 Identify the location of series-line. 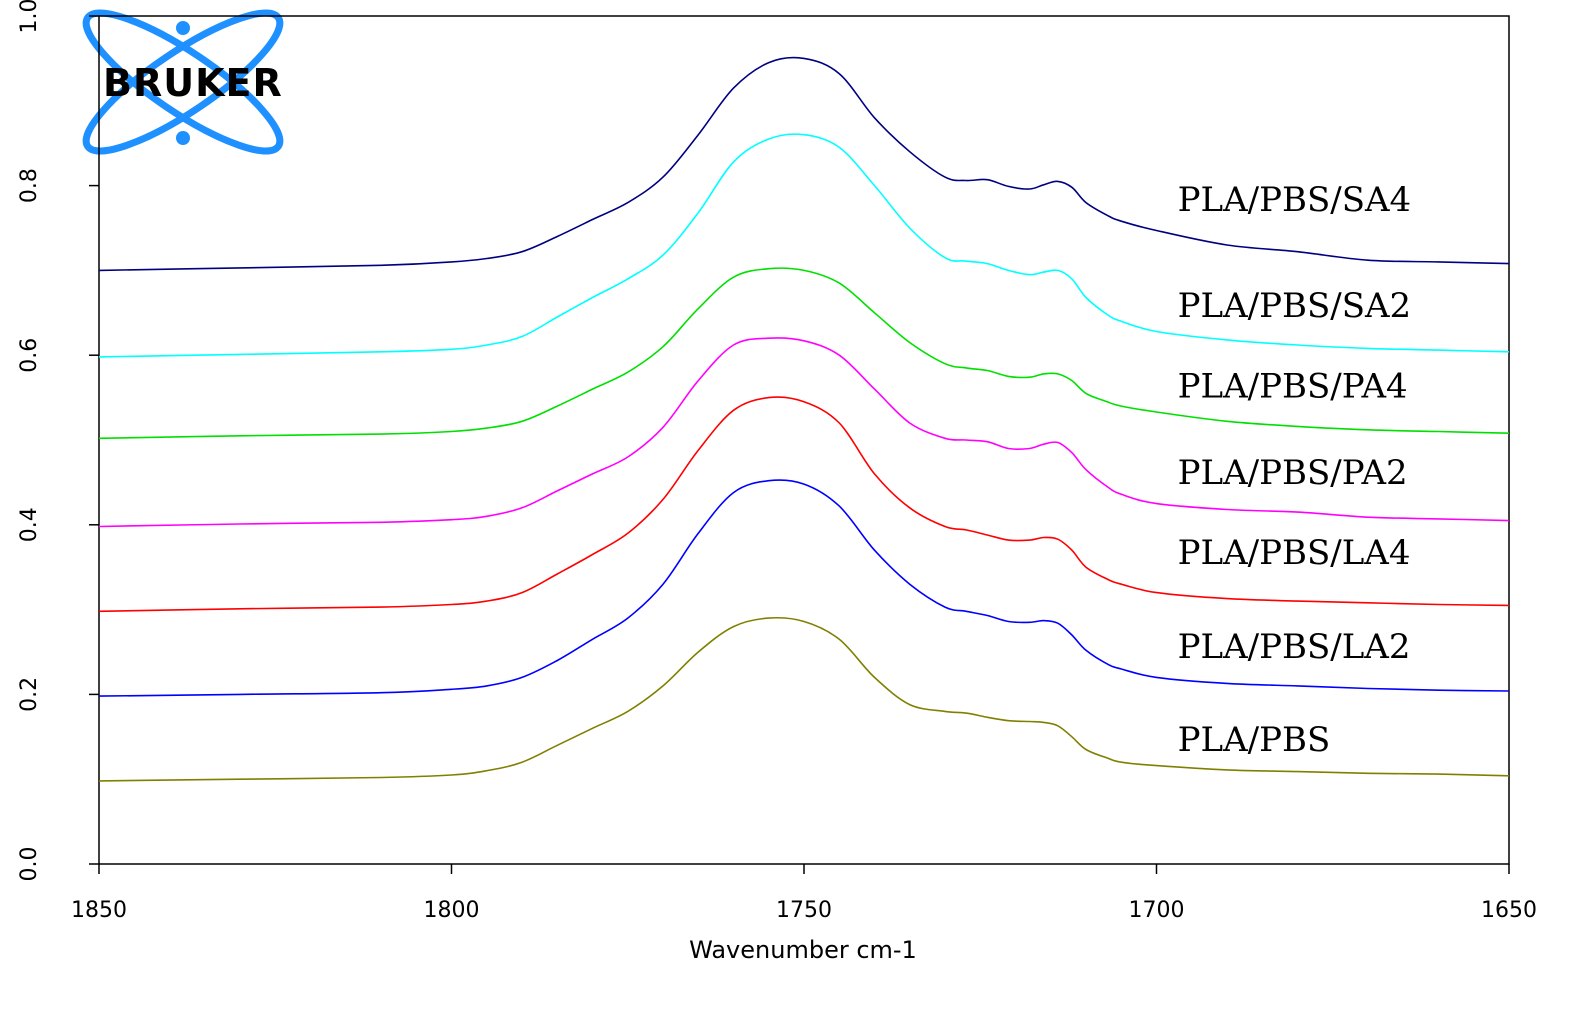
(804, 699).